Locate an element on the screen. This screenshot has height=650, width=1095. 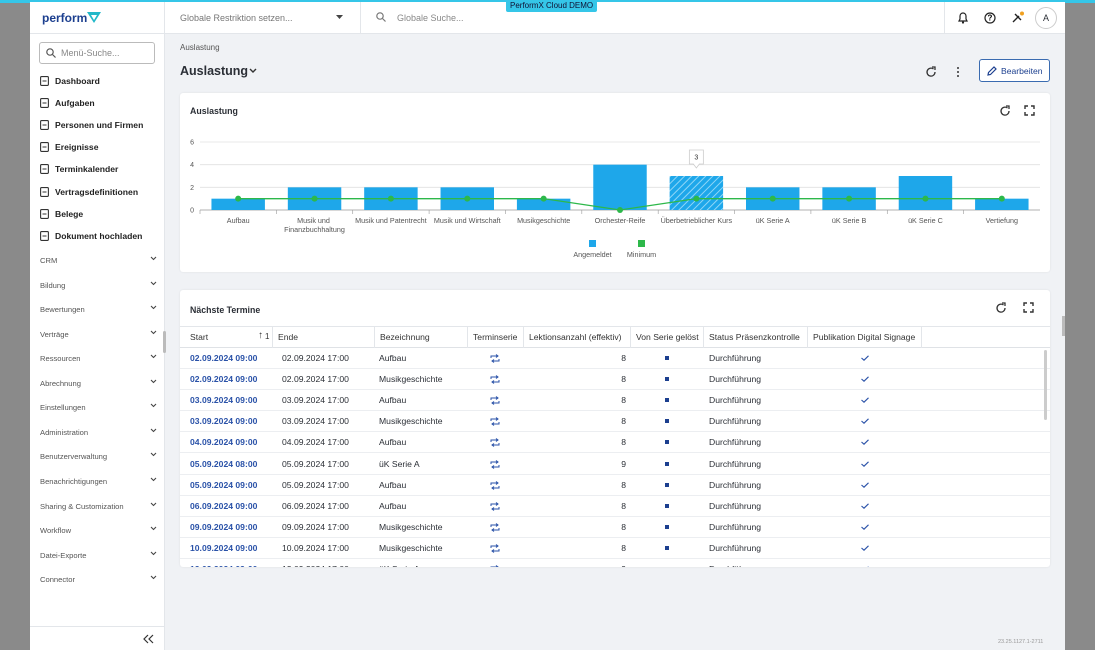
menu-item: Belege is located at coordinates (61, 214).